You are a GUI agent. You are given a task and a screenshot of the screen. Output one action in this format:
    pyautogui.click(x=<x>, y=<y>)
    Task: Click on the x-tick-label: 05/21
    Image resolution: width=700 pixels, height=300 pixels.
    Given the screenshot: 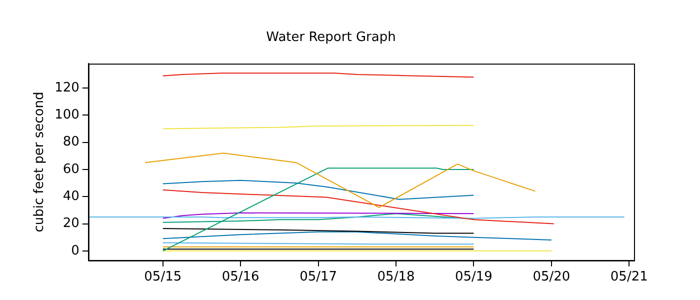 What is the action you would take?
    pyautogui.click(x=629, y=277)
    